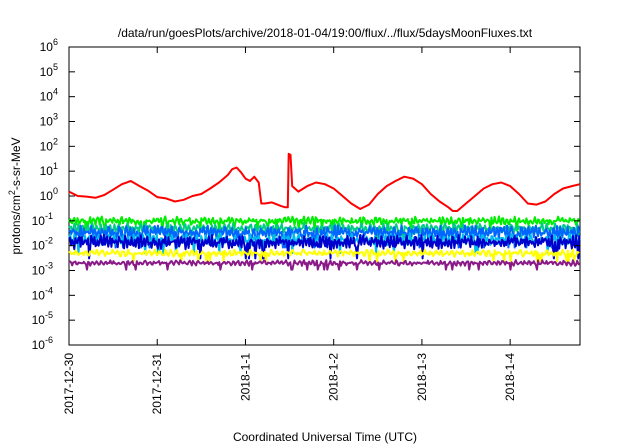  I want to click on y-tick-label: 10⁻¹, so click(42, 219).